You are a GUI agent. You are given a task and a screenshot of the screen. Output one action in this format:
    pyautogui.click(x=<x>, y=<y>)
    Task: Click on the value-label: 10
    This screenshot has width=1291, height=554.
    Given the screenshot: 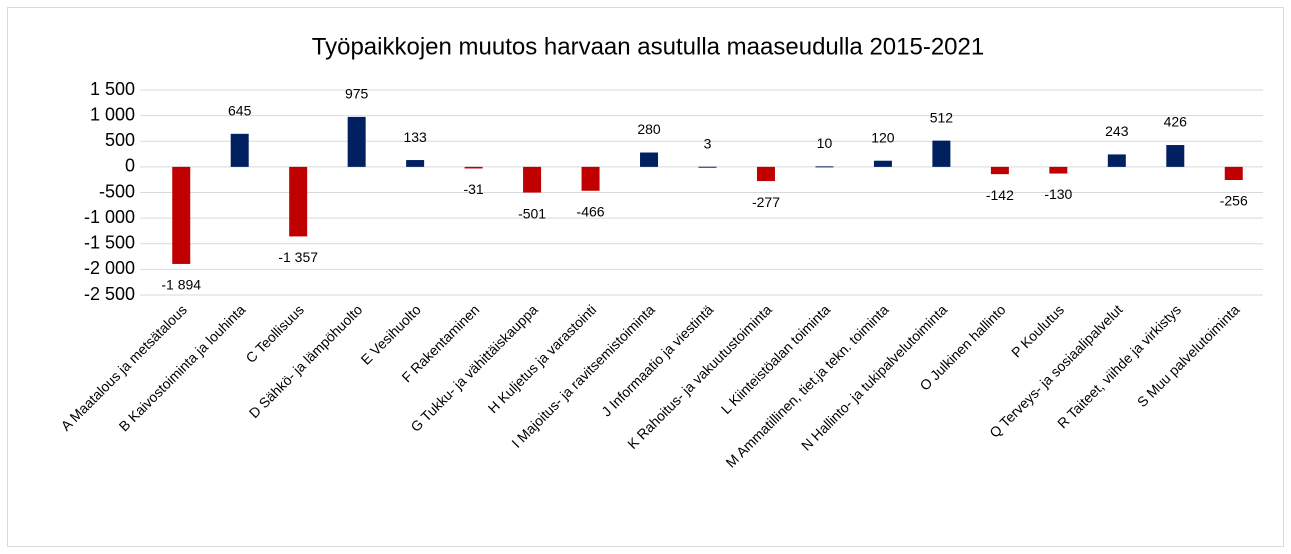 What is the action you would take?
    pyautogui.click(x=825, y=143)
    